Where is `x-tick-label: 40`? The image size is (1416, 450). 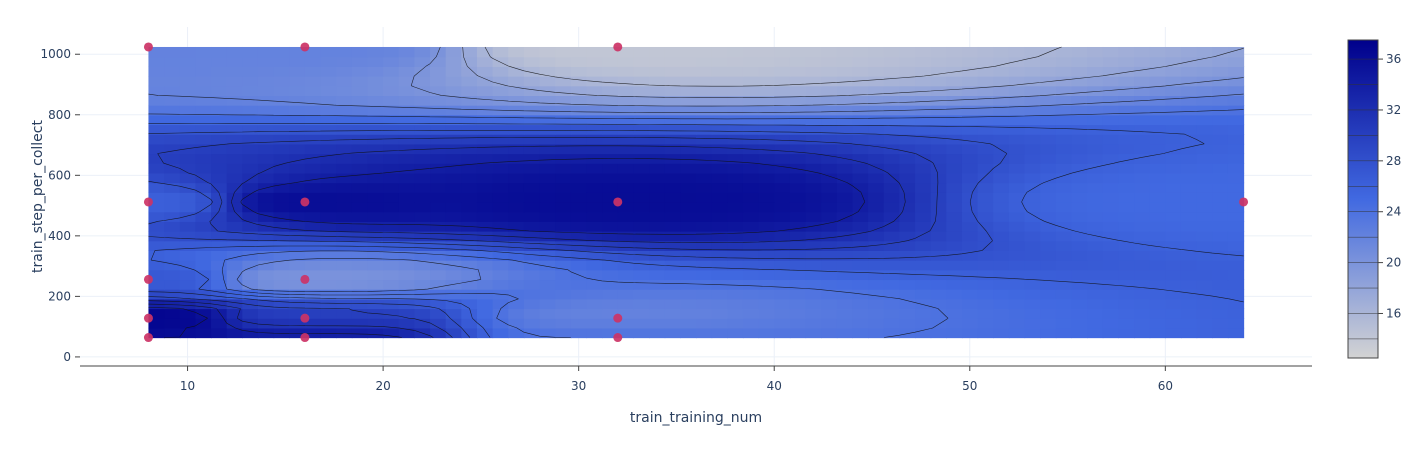 x-tick-label: 40 is located at coordinates (774, 386).